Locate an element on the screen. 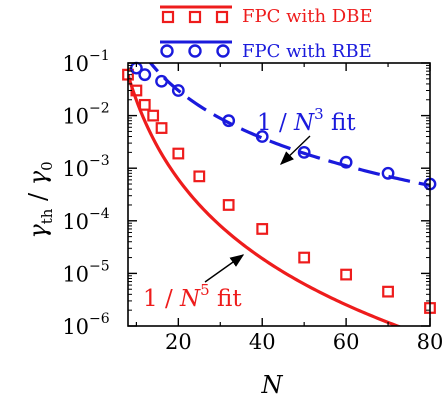 The height and width of the screenshot is (402, 445). y-tick-label: 10⁻⁵ is located at coordinates (85, 272).